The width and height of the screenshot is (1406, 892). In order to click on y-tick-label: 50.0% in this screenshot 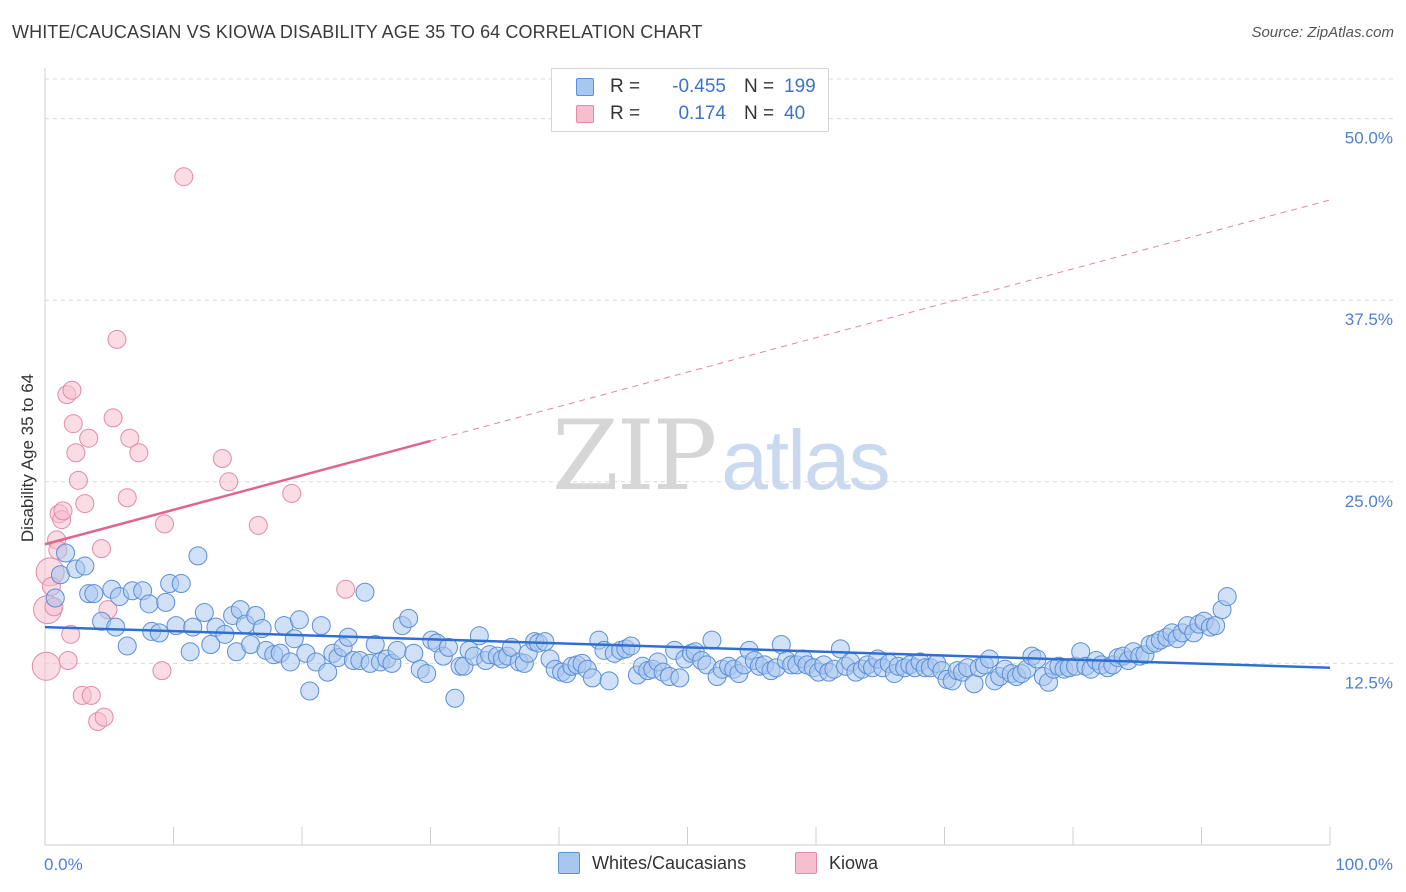, I will do `click(1369, 138)`.